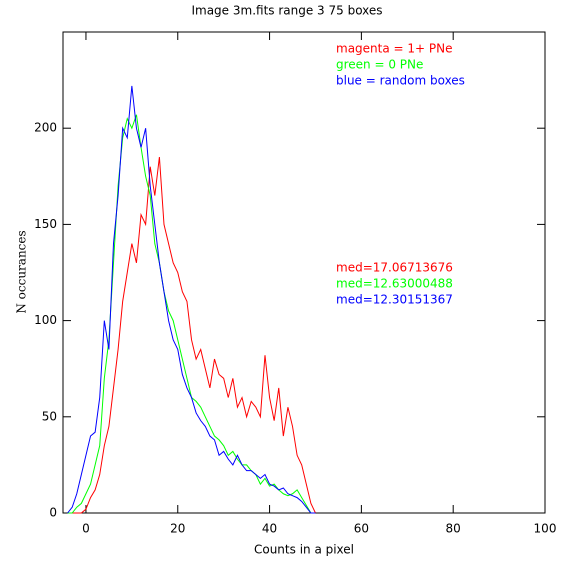 This screenshot has width=574, height=578. What do you see at coordinates (22, 271) in the screenshot?
I see `y-axis-label: N occurances` at bounding box center [22, 271].